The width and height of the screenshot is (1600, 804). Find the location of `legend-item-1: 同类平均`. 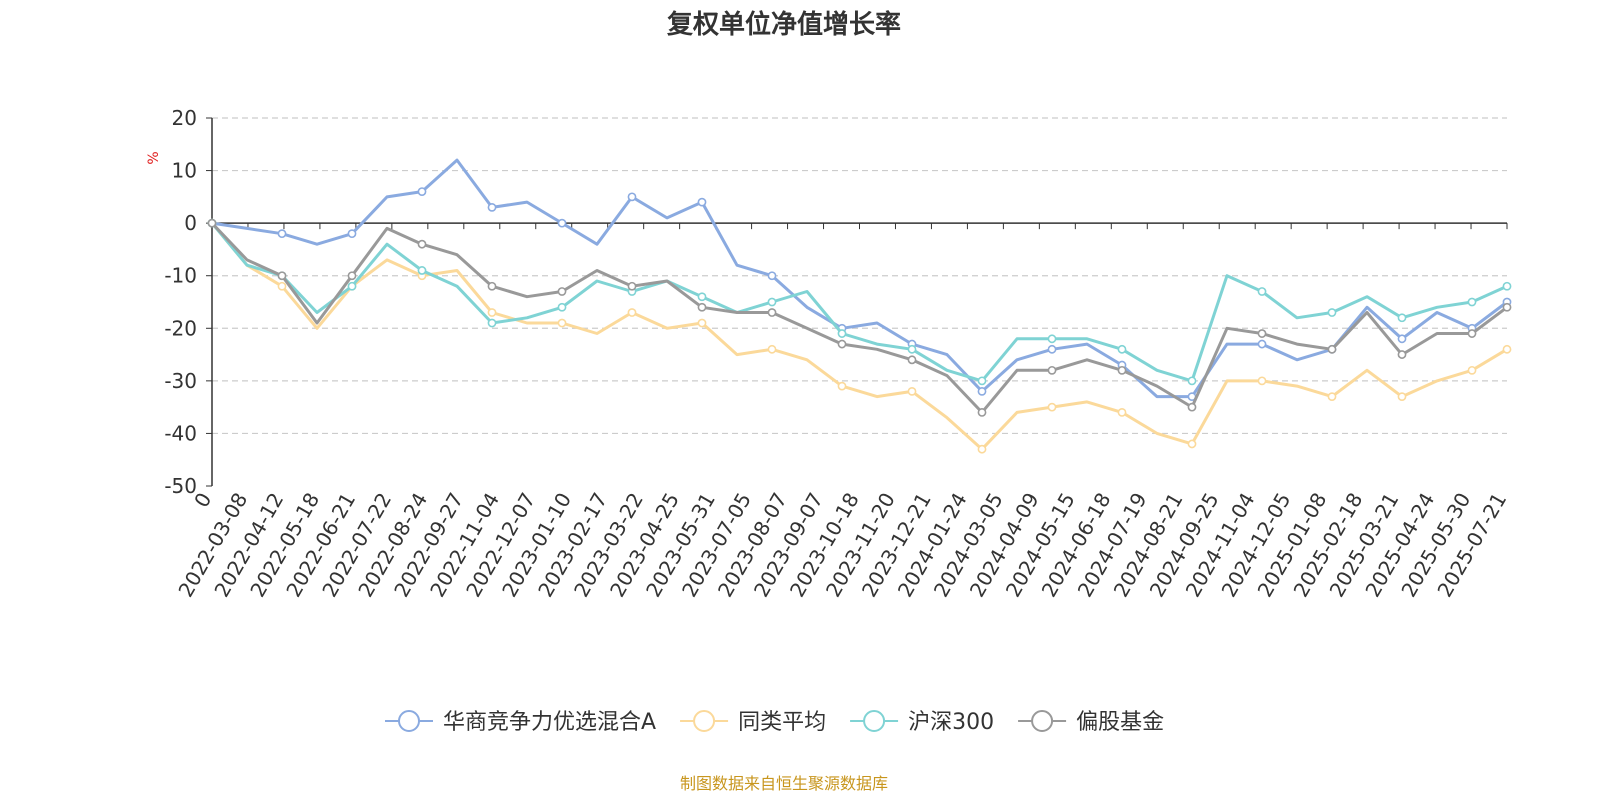

legend-item-1: 同类平均 is located at coordinates (753, 722).